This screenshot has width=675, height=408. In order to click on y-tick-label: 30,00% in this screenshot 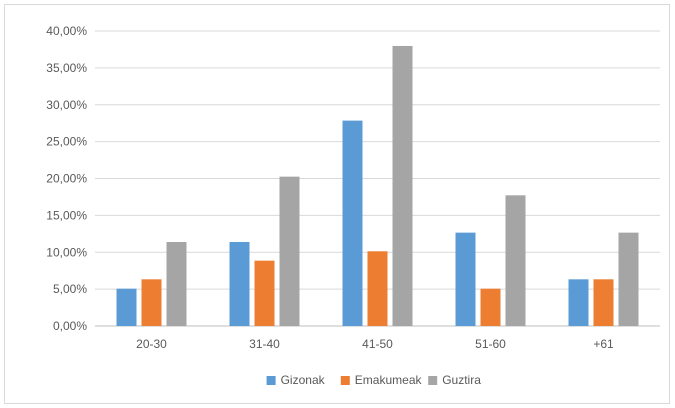, I will do `click(66, 105)`.